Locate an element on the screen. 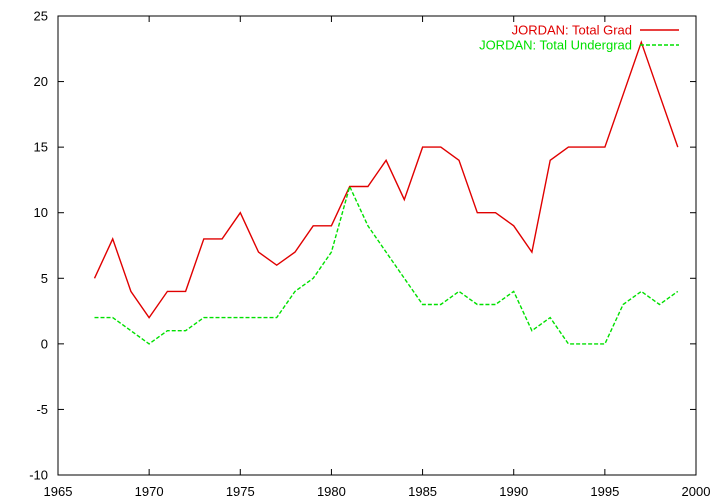 The height and width of the screenshot is (504, 720). y-tick-label: 0 is located at coordinates (44, 343).